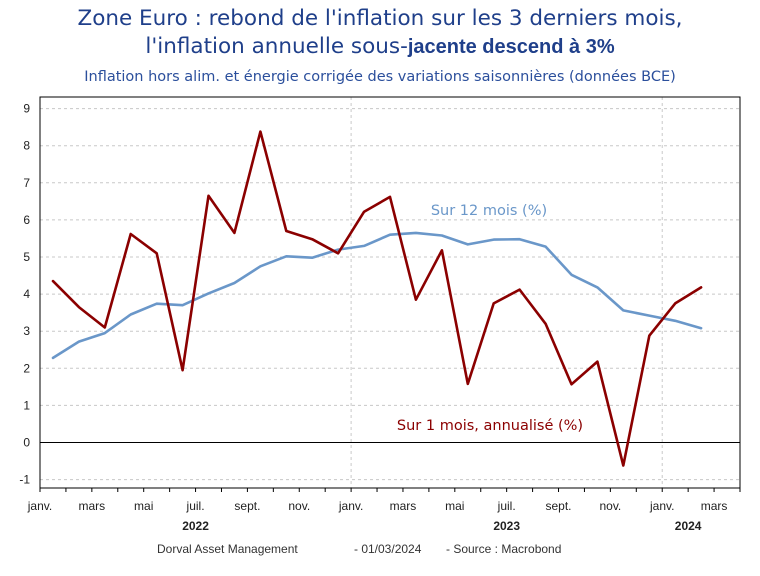  Describe the element at coordinates (26, 443) in the screenshot. I see `y-tick-label: 0` at that location.